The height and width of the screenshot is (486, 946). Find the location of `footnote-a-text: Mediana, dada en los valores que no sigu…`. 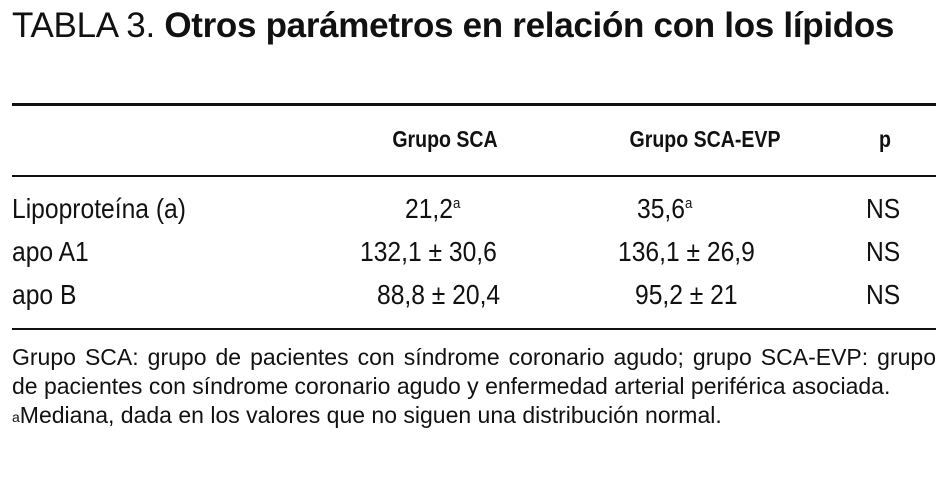

footnote-a-text: Mediana, dada en los valores que no sigu… is located at coordinates (370, 415).